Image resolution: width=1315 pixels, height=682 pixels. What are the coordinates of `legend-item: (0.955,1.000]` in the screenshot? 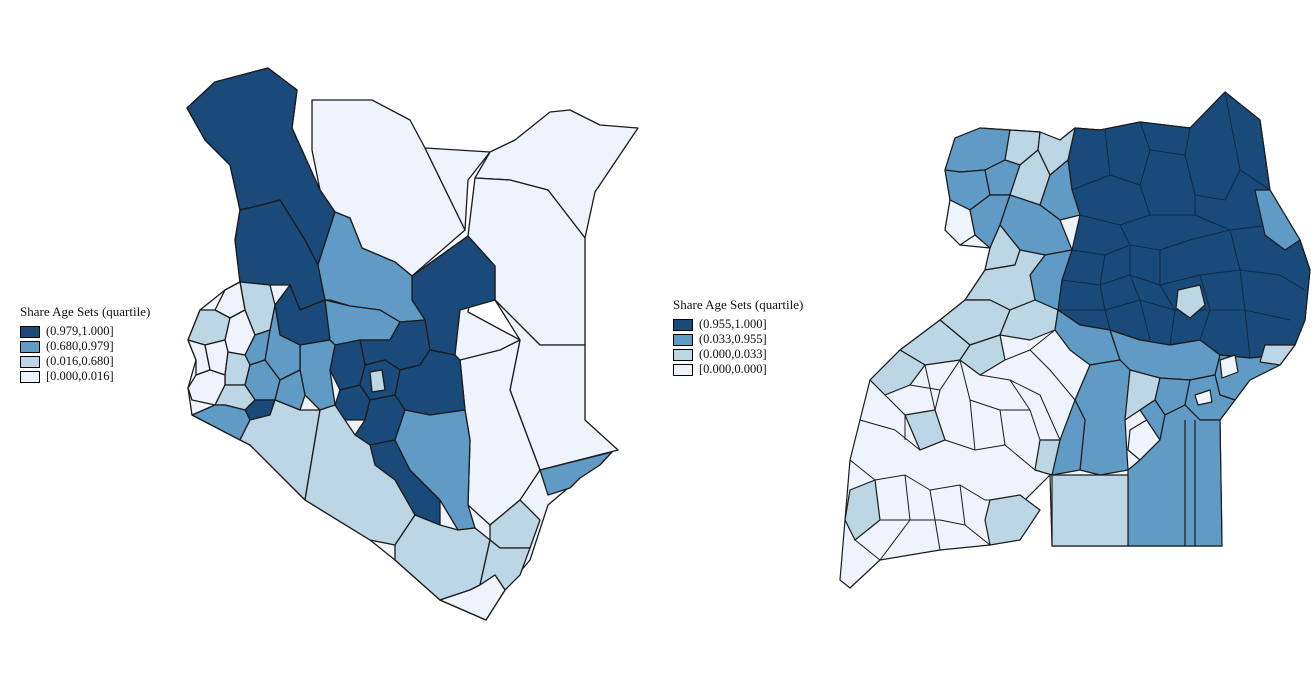 It's located at (738, 324).